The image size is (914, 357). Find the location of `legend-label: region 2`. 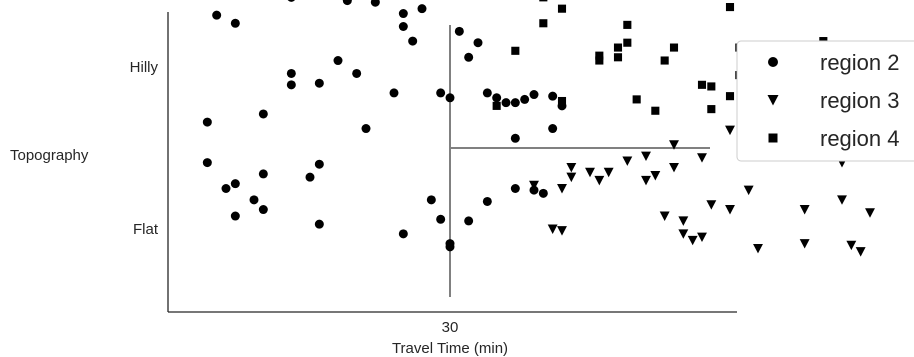

legend-label: region 2 is located at coordinates (860, 62).